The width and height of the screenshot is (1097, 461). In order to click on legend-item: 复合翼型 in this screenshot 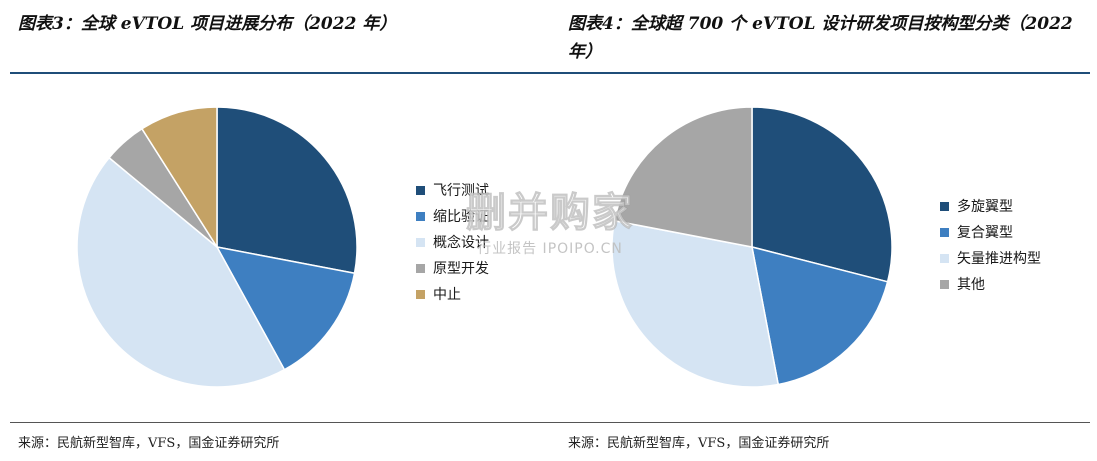, I will do `click(990, 232)`.